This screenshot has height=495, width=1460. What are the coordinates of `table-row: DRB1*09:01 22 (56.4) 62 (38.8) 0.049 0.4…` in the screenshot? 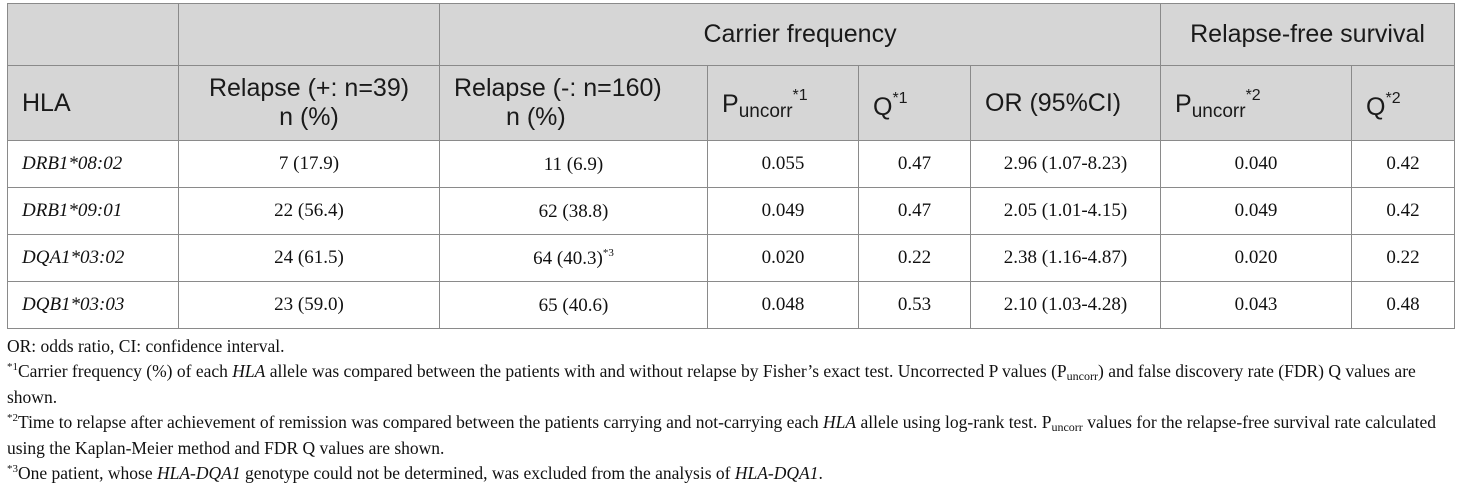 It's located at (731, 211).